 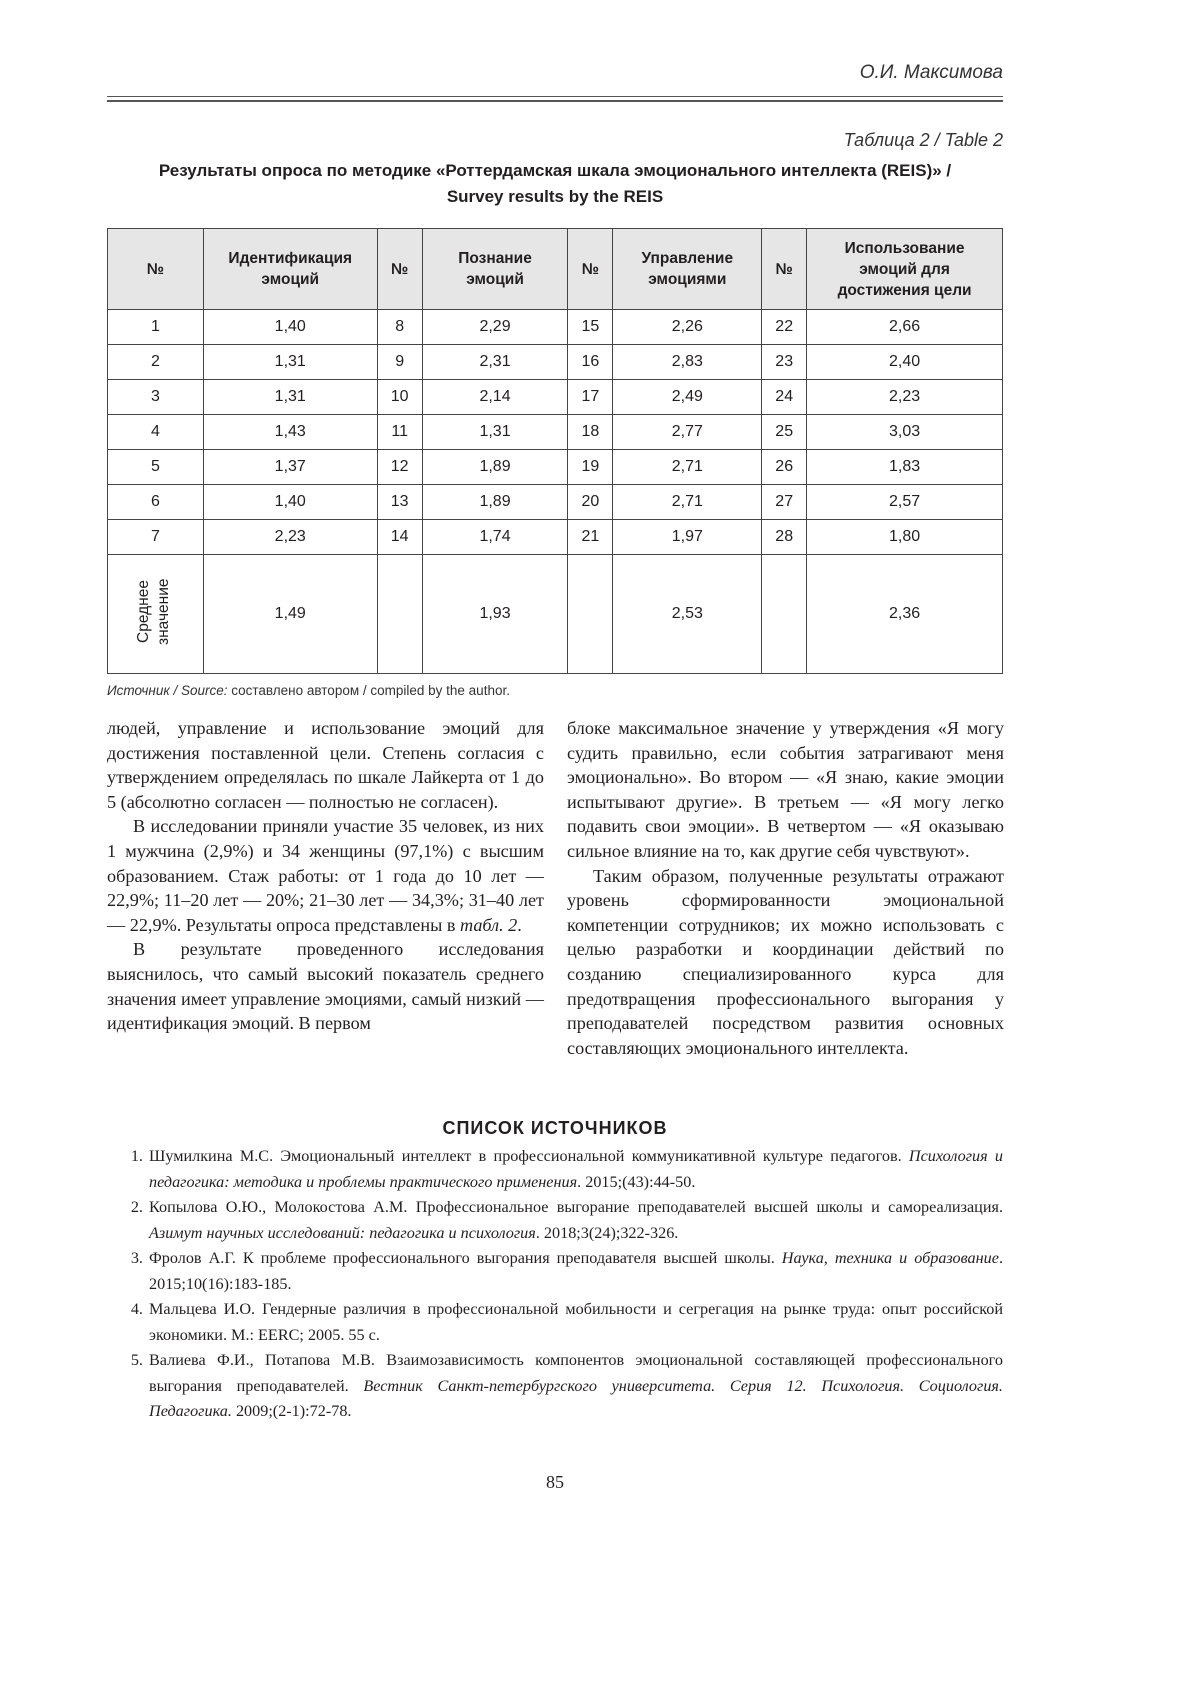 I want to click on table-cell: 2, so click(x=156, y=362).